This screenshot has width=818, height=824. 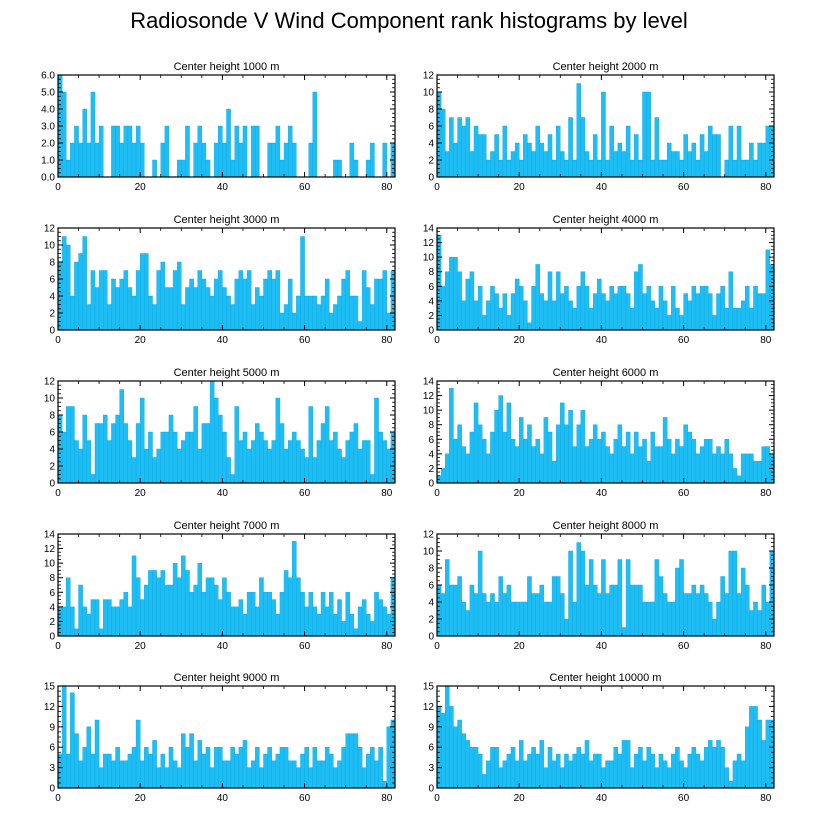 What do you see at coordinates (431, 287) in the screenshot?
I see `y-tick-label: 6` at bounding box center [431, 287].